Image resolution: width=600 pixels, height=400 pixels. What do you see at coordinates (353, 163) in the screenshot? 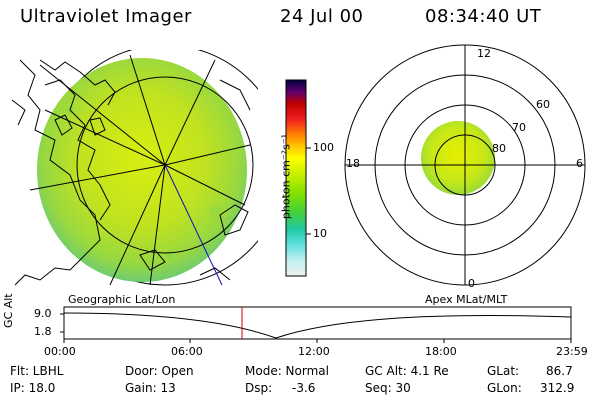
I see `mlt-label-18: 18` at bounding box center [353, 163].